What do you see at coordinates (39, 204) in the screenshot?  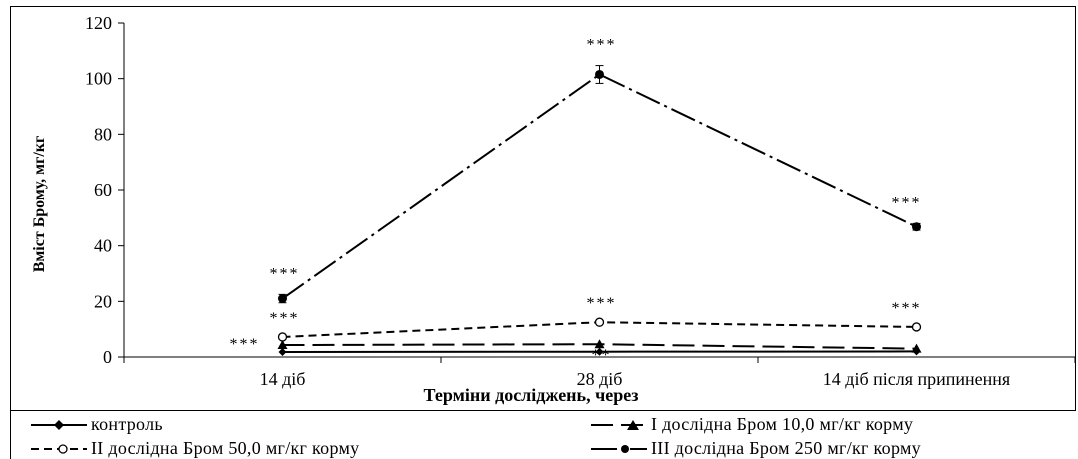 I see `y-axis-label: Вміст Брому, мг/кг` at bounding box center [39, 204].